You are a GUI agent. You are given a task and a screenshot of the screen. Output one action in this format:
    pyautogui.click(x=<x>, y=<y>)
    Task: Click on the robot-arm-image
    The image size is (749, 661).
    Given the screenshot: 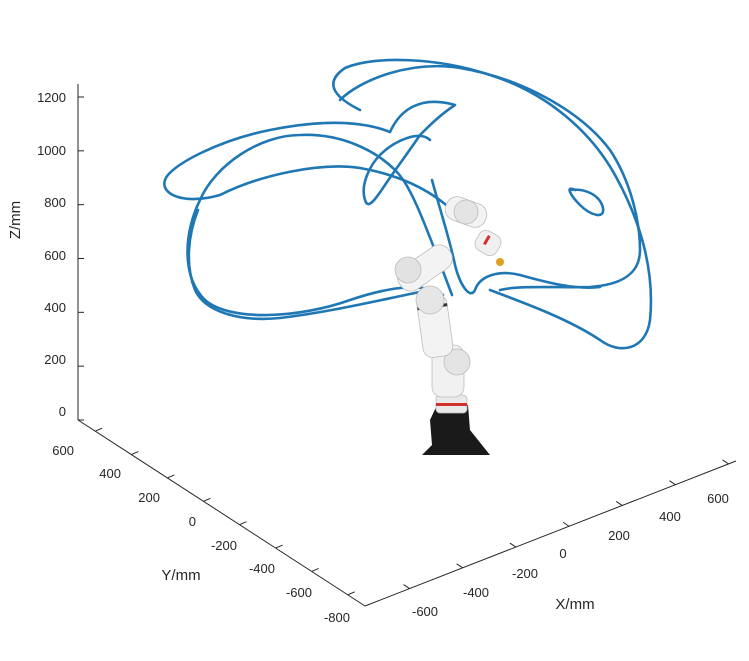 What is the action you would take?
    pyautogui.click(x=449, y=325)
    